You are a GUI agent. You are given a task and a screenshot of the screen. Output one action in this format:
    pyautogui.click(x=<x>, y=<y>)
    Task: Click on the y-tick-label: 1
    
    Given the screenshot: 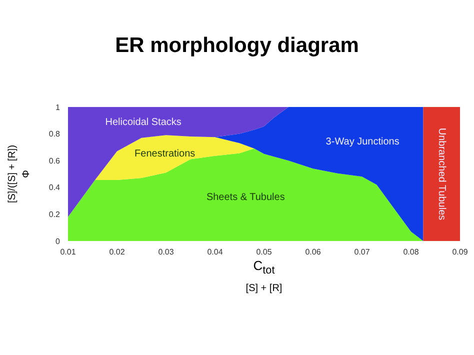 What is the action you would take?
    pyautogui.click(x=58, y=107)
    